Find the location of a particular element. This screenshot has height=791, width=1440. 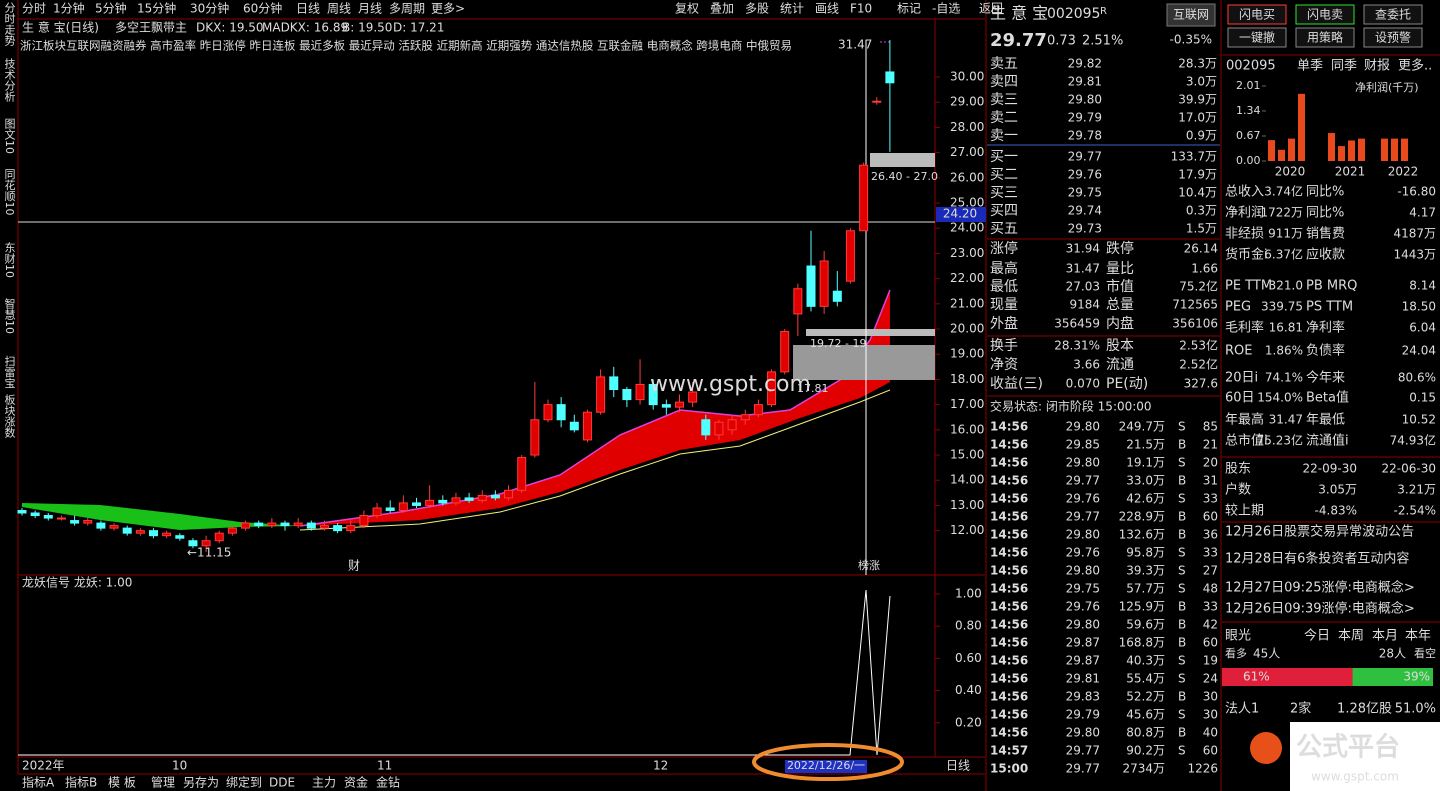

bottom-tab: 主力 is located at coordinates (324, 783).